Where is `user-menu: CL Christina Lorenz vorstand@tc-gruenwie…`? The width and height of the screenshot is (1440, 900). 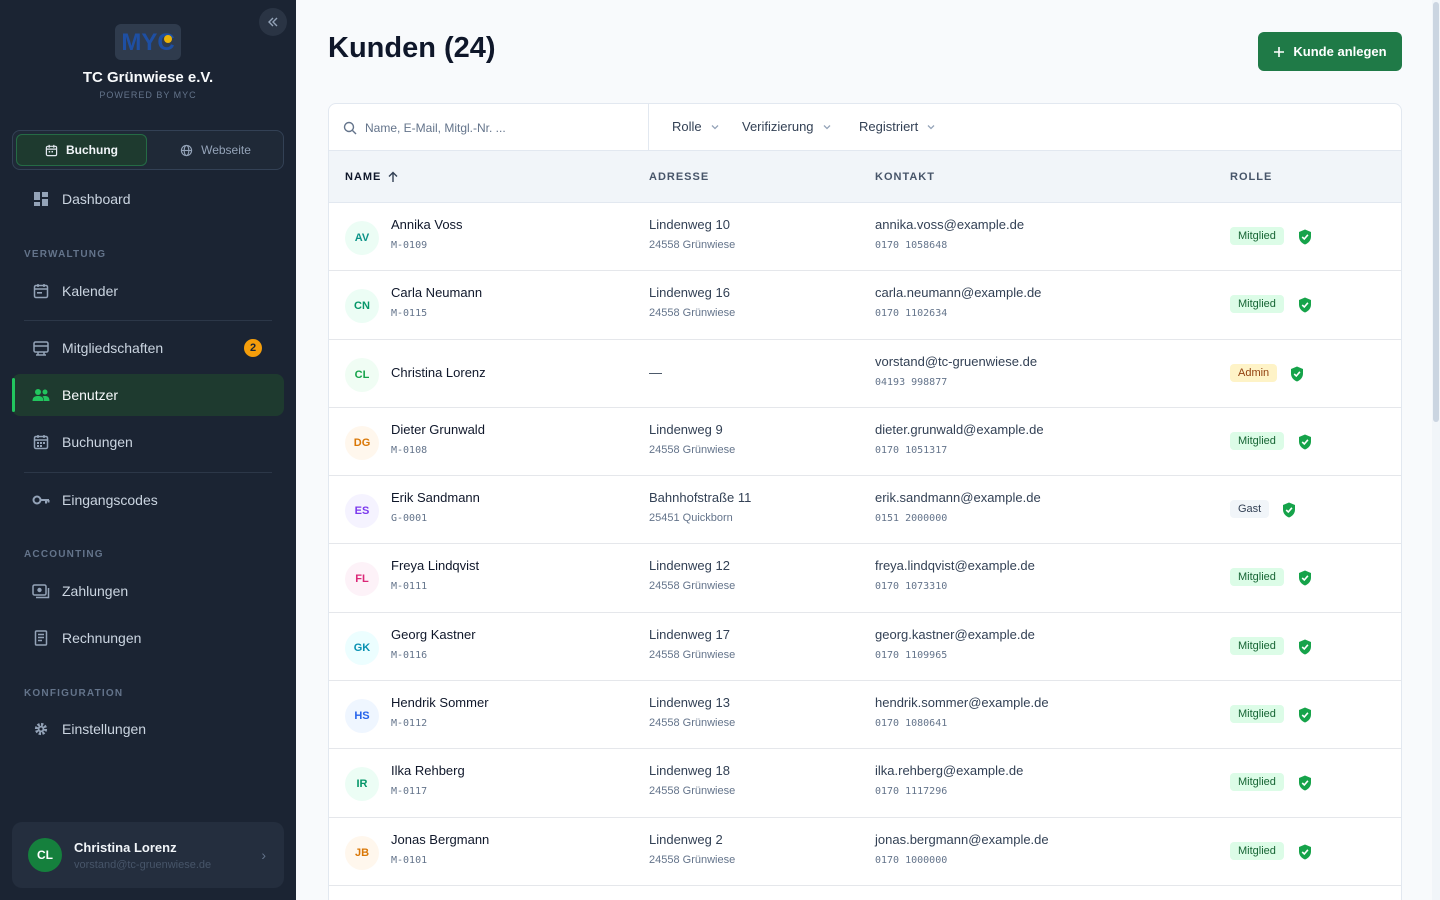 user-menu: CL Christina Lorenz vorstand@tc-gruenwie… is located at coordinates (148, 855).